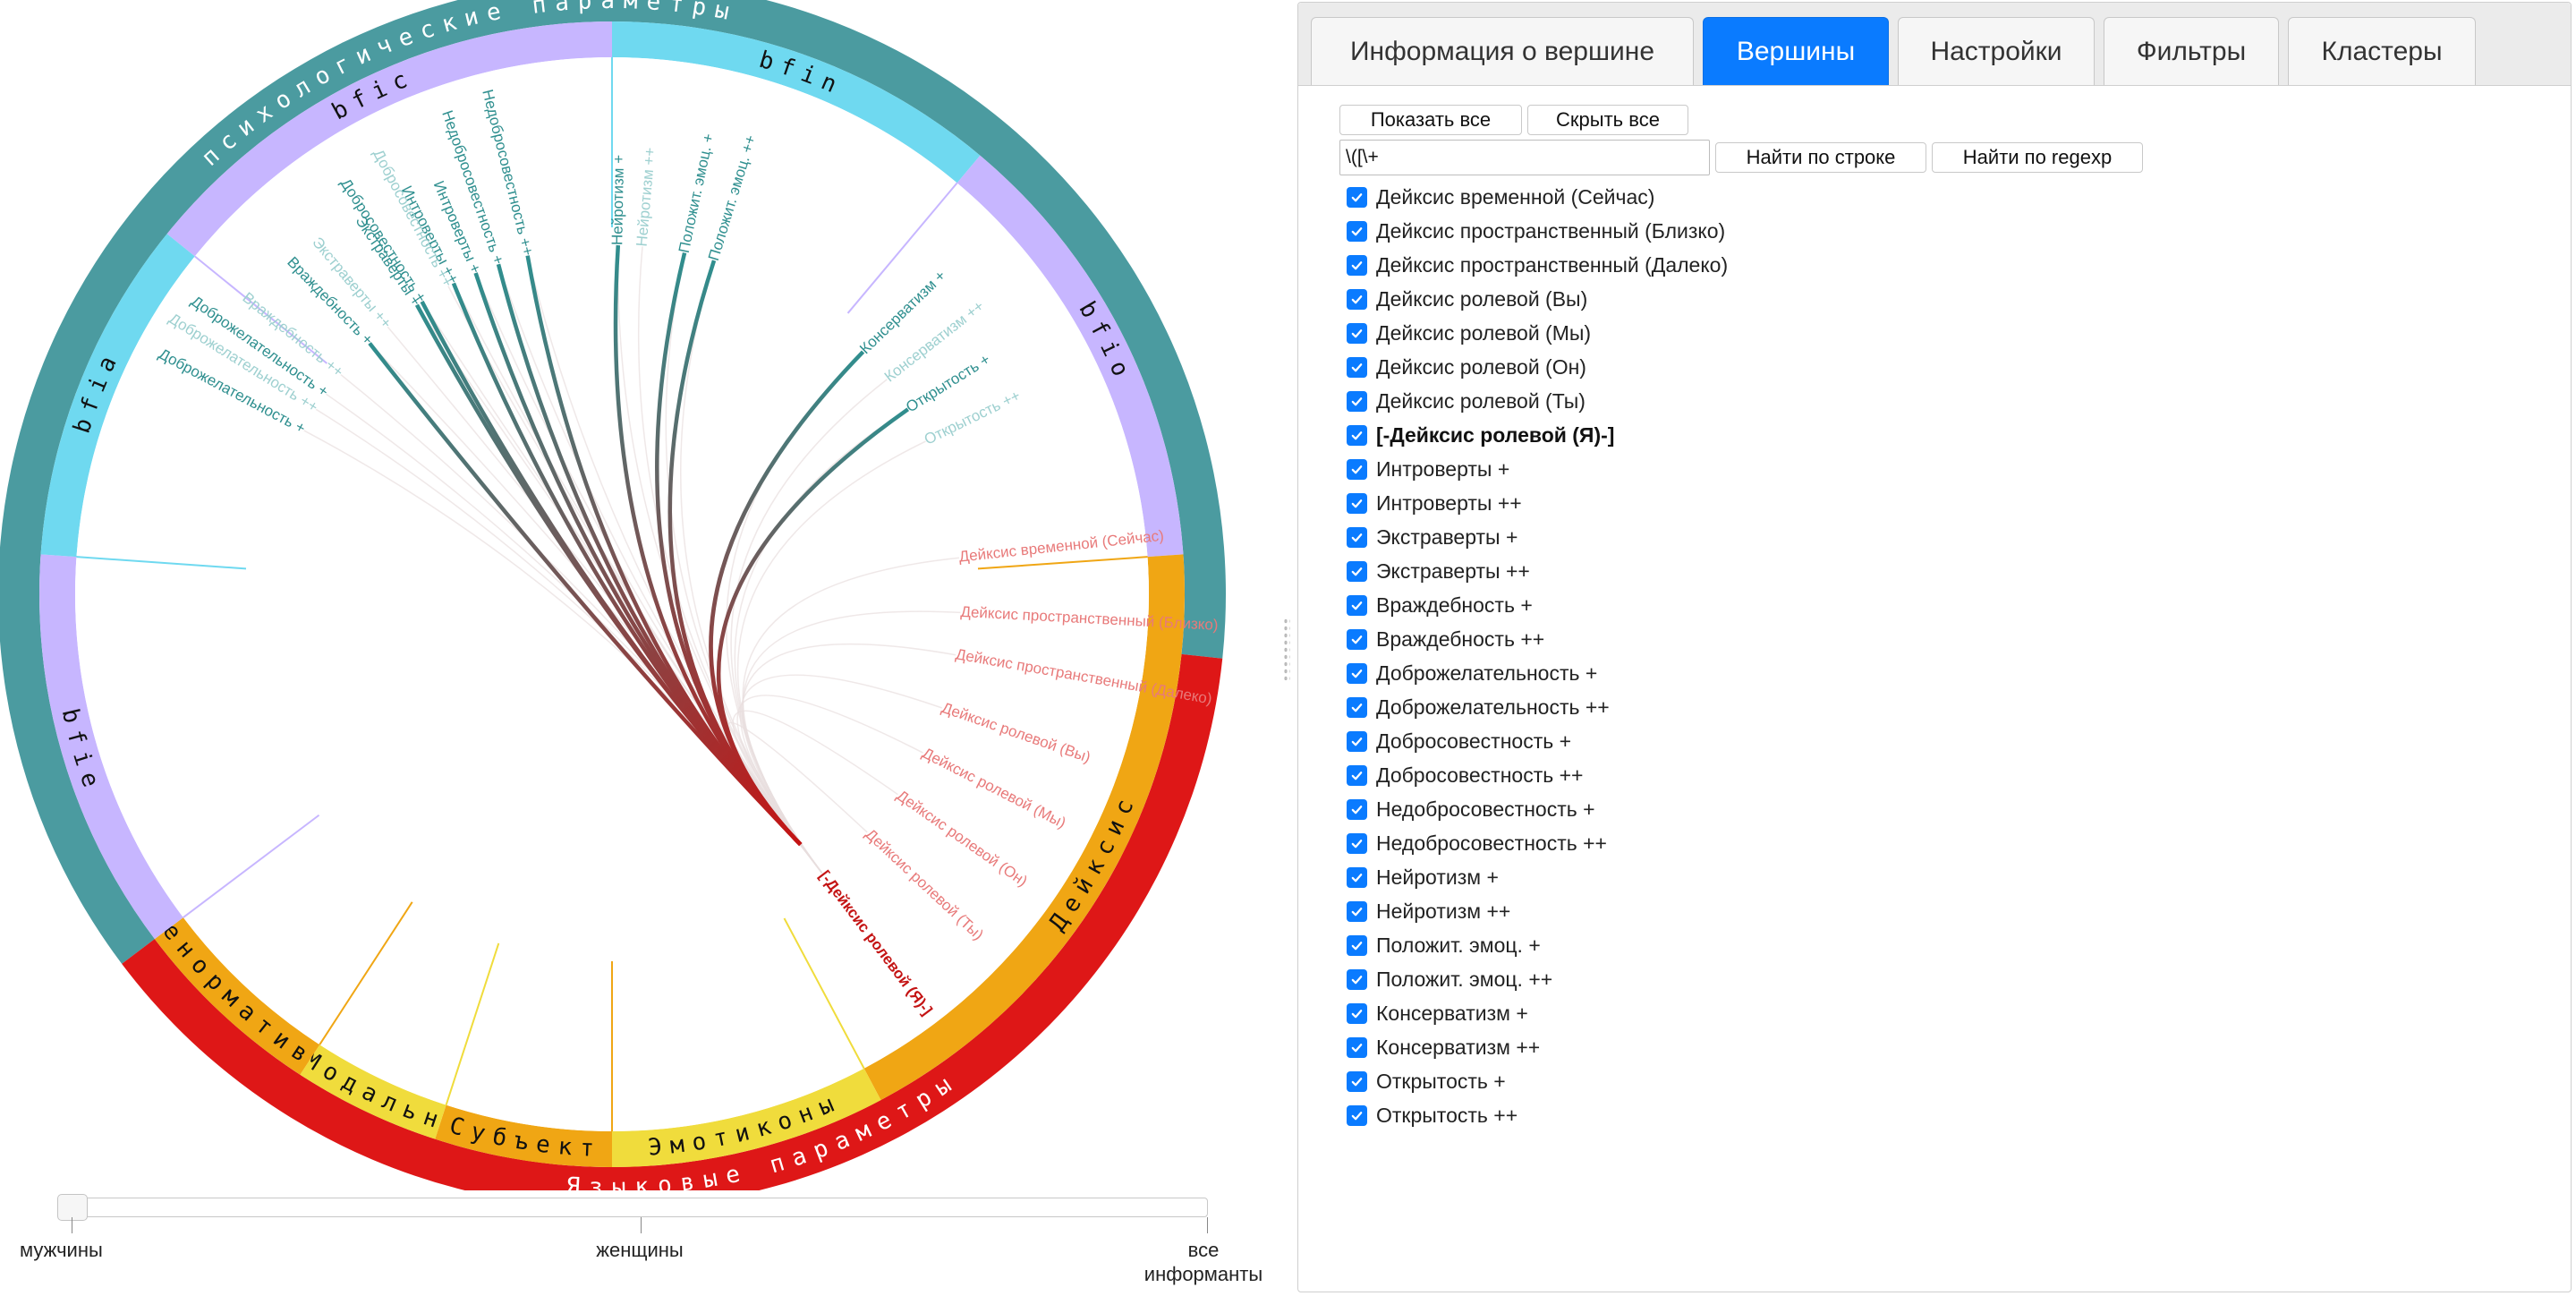  What do you see at coordinates (617, 201) in the screenshot?
I see `chord-node-label: Нейротизм +` at bounding box center [617, 201].